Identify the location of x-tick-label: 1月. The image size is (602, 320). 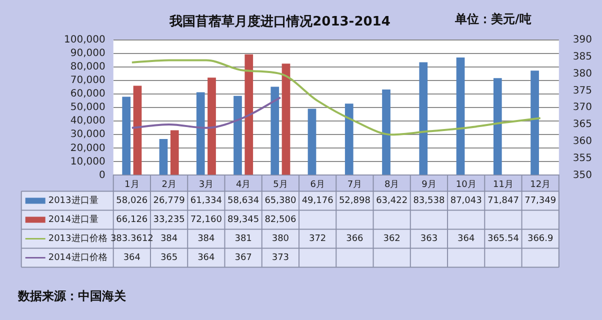
(132, 185).